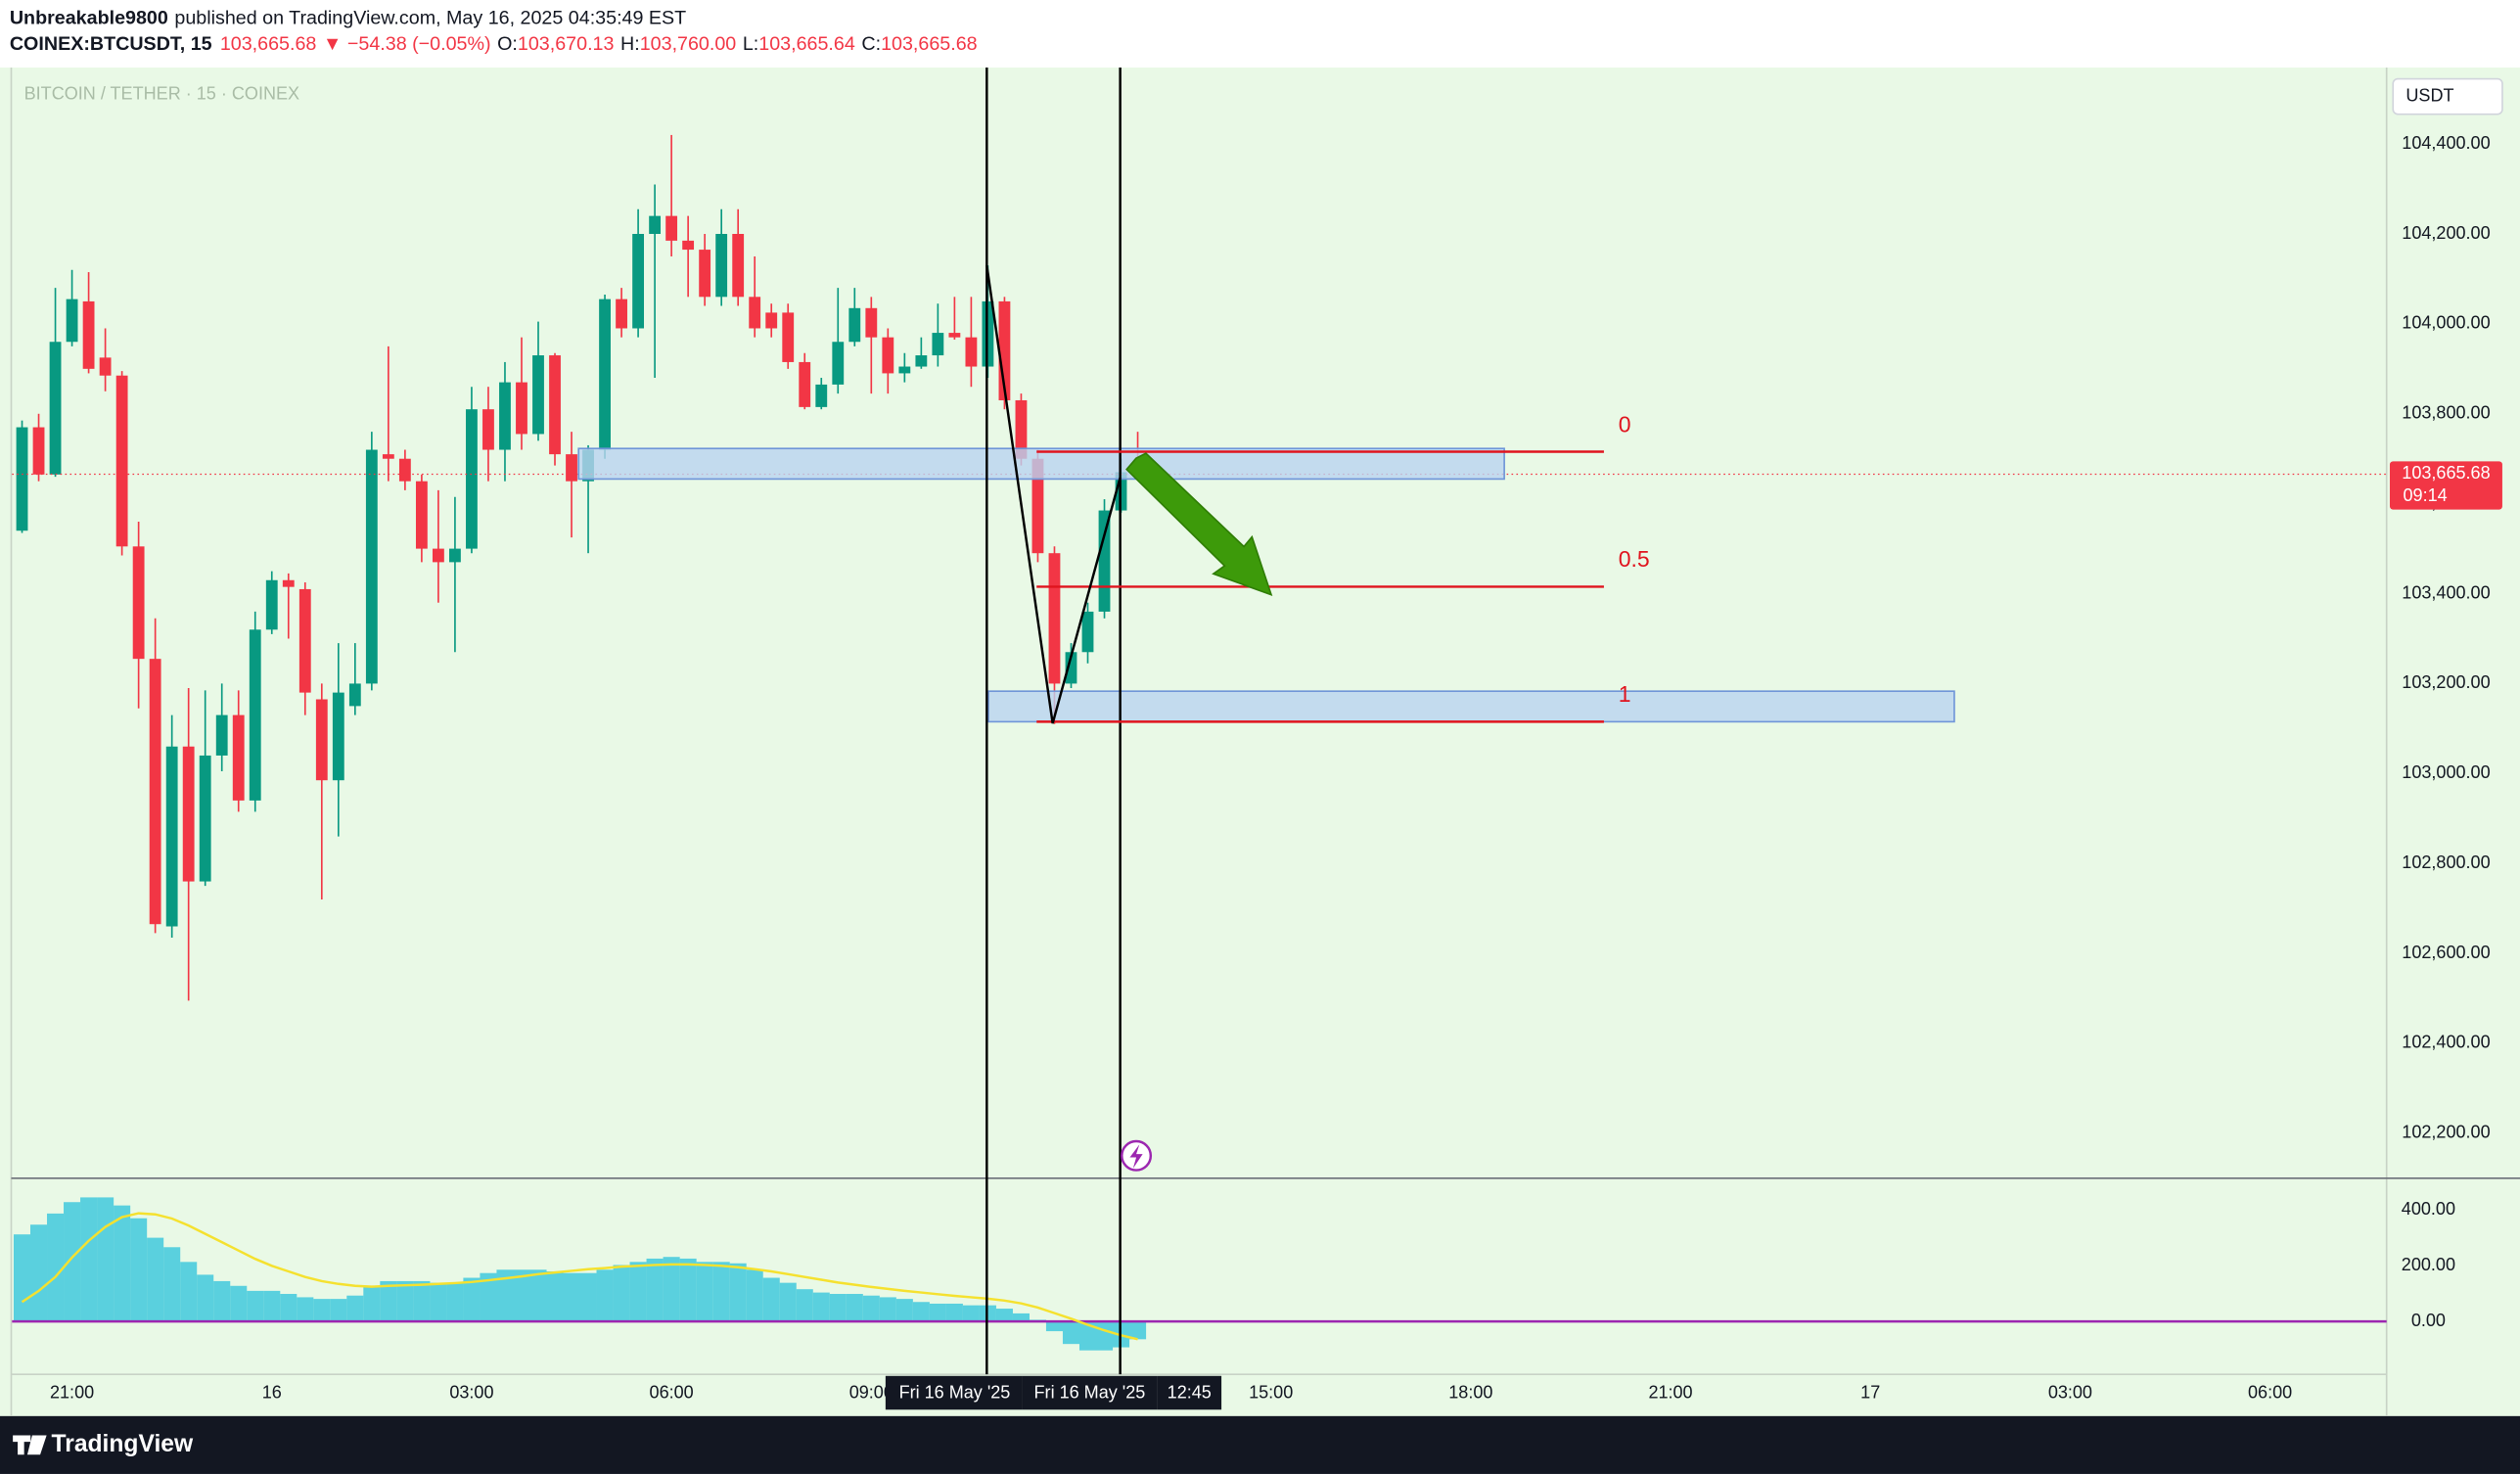 The width and height of the screenshot is (2520, 1474). Describe the element at coordinates (2270, 1393) in the screenshot. I see `x-tick-label: 06:00` at that location.